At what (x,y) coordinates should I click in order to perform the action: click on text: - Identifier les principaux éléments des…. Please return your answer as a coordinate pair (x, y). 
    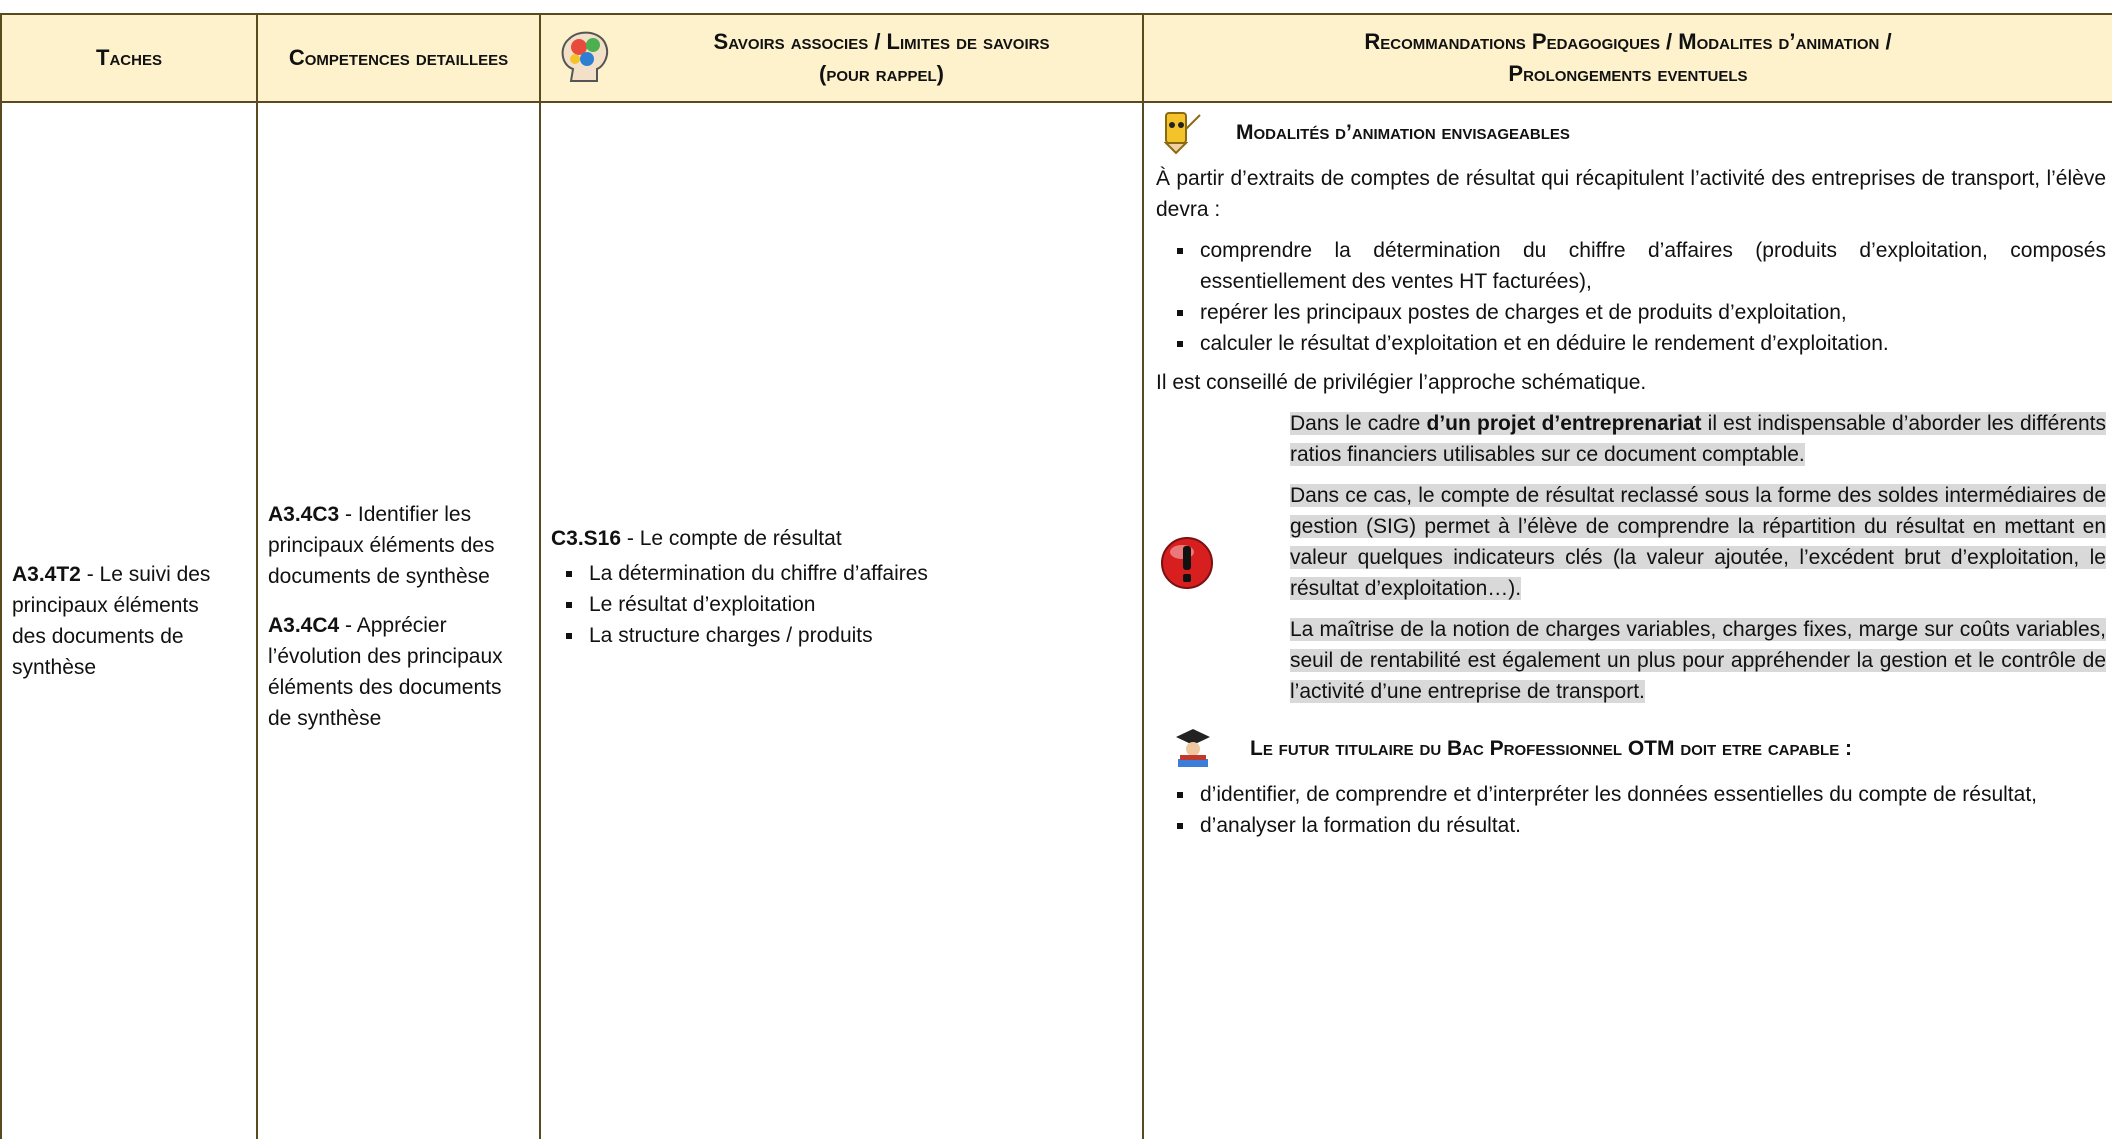
    Looking at the image, I should click on (381, 545).